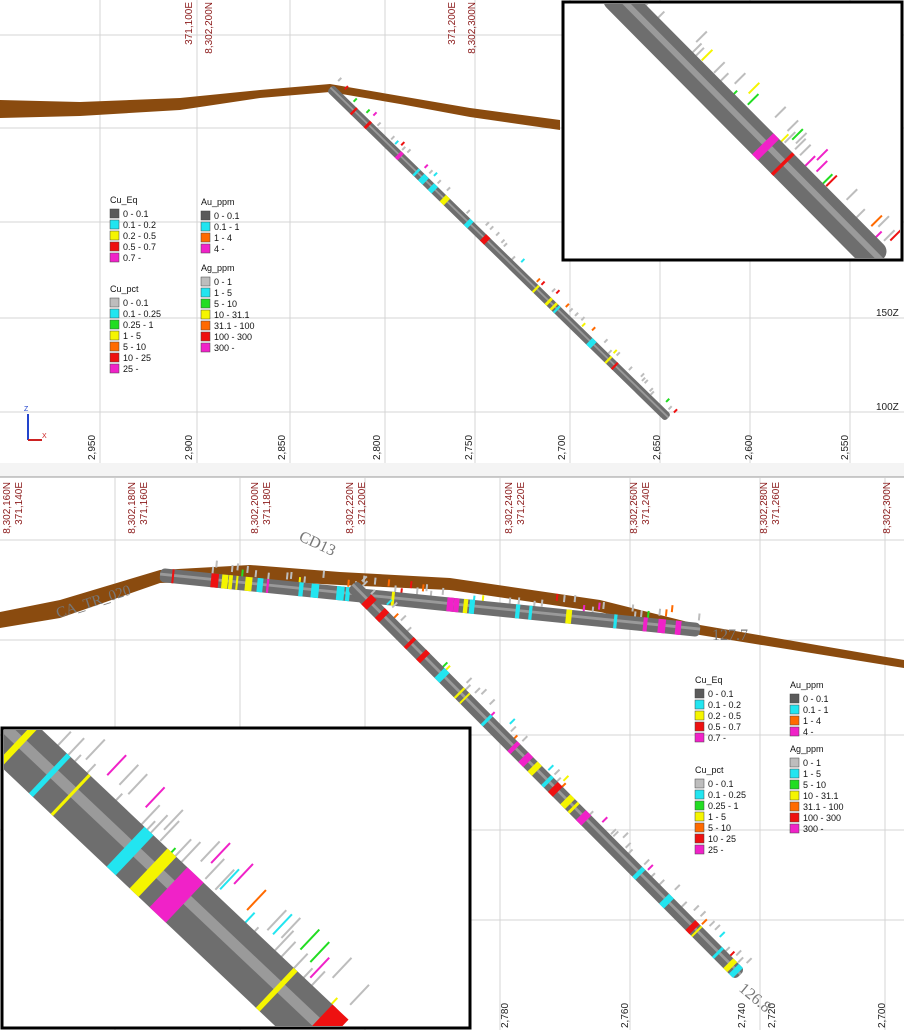  What do you see at coordinates (722, 839) in the screenshot?
I see `legend-label: 10 - 25` at bounding box center [722, 839].